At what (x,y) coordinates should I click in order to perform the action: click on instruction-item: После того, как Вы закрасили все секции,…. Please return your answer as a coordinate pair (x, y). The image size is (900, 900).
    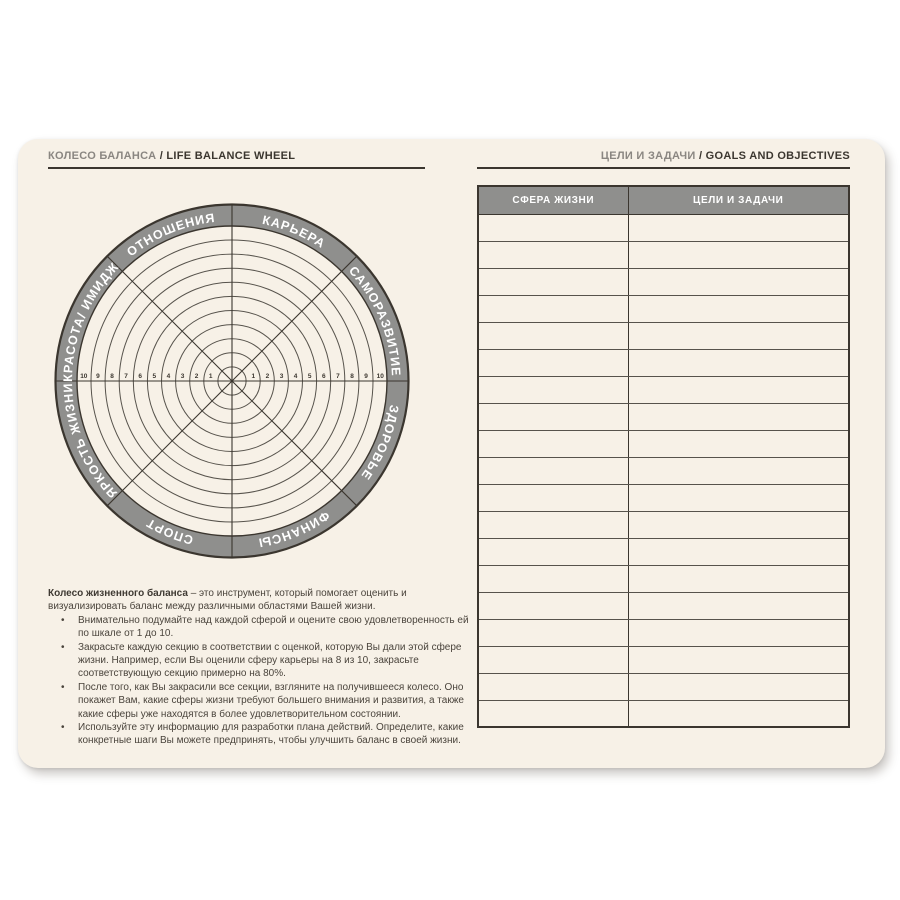
    Looking at the image, I should click on (262, 701).